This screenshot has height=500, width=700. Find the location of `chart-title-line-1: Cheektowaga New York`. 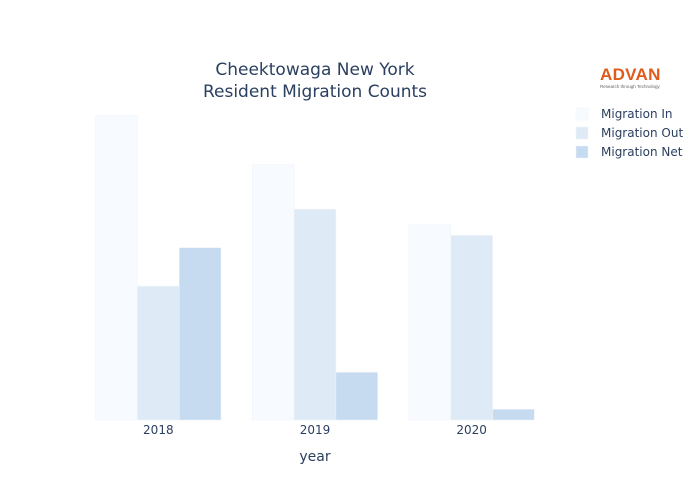

chart-title-line-1: Cheektowaga New York is located at coordinates (314, 70).